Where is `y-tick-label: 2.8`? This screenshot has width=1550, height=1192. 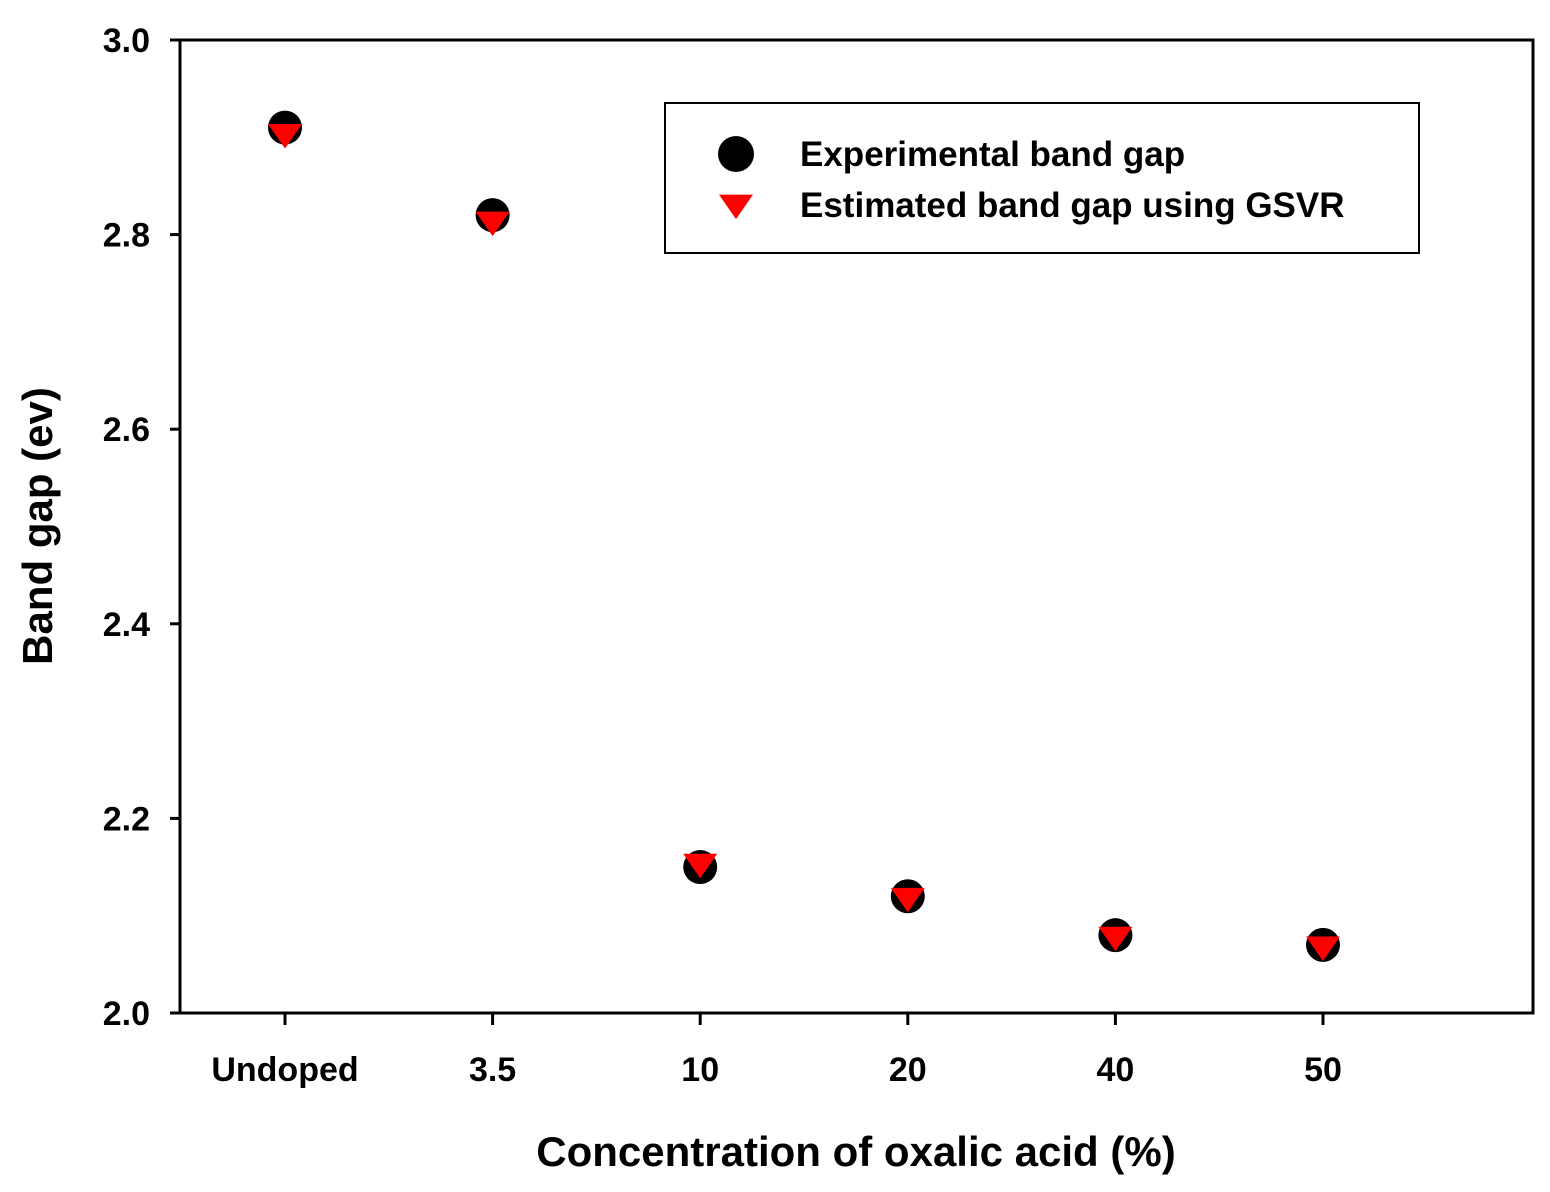
y-tick-label: 2.8 is located at coordinates (126, 236).